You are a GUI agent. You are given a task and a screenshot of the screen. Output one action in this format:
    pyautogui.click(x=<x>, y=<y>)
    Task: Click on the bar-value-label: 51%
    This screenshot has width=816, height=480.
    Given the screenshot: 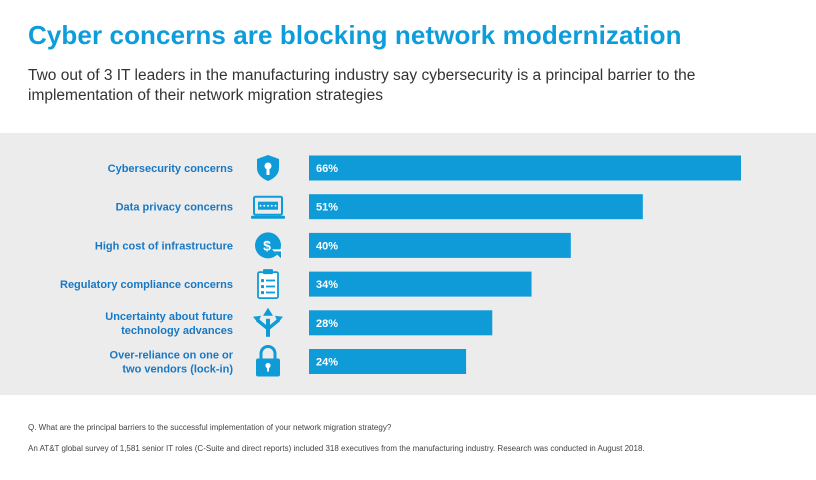 What is the action you would take?
    pyautogui.click(x=327, y=208)
    